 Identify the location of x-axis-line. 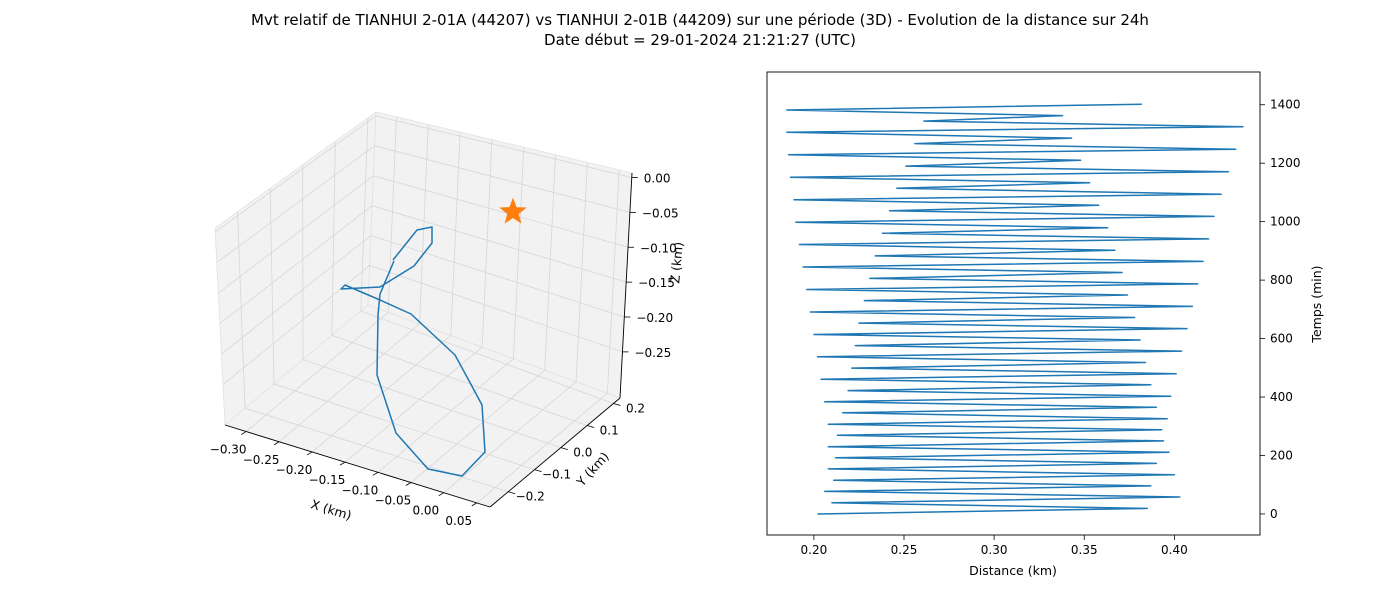
(357, 466).